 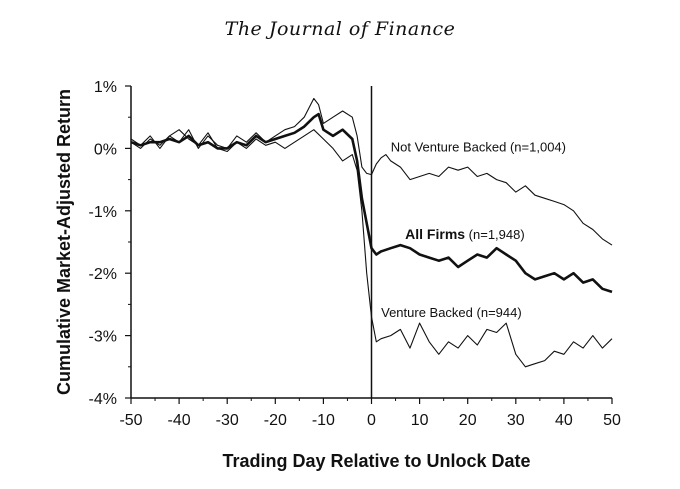 What do you see at coordinates (516, 420) in the screenshot?
I see `x-tick-label: 30` at bounding box center [516, 420].